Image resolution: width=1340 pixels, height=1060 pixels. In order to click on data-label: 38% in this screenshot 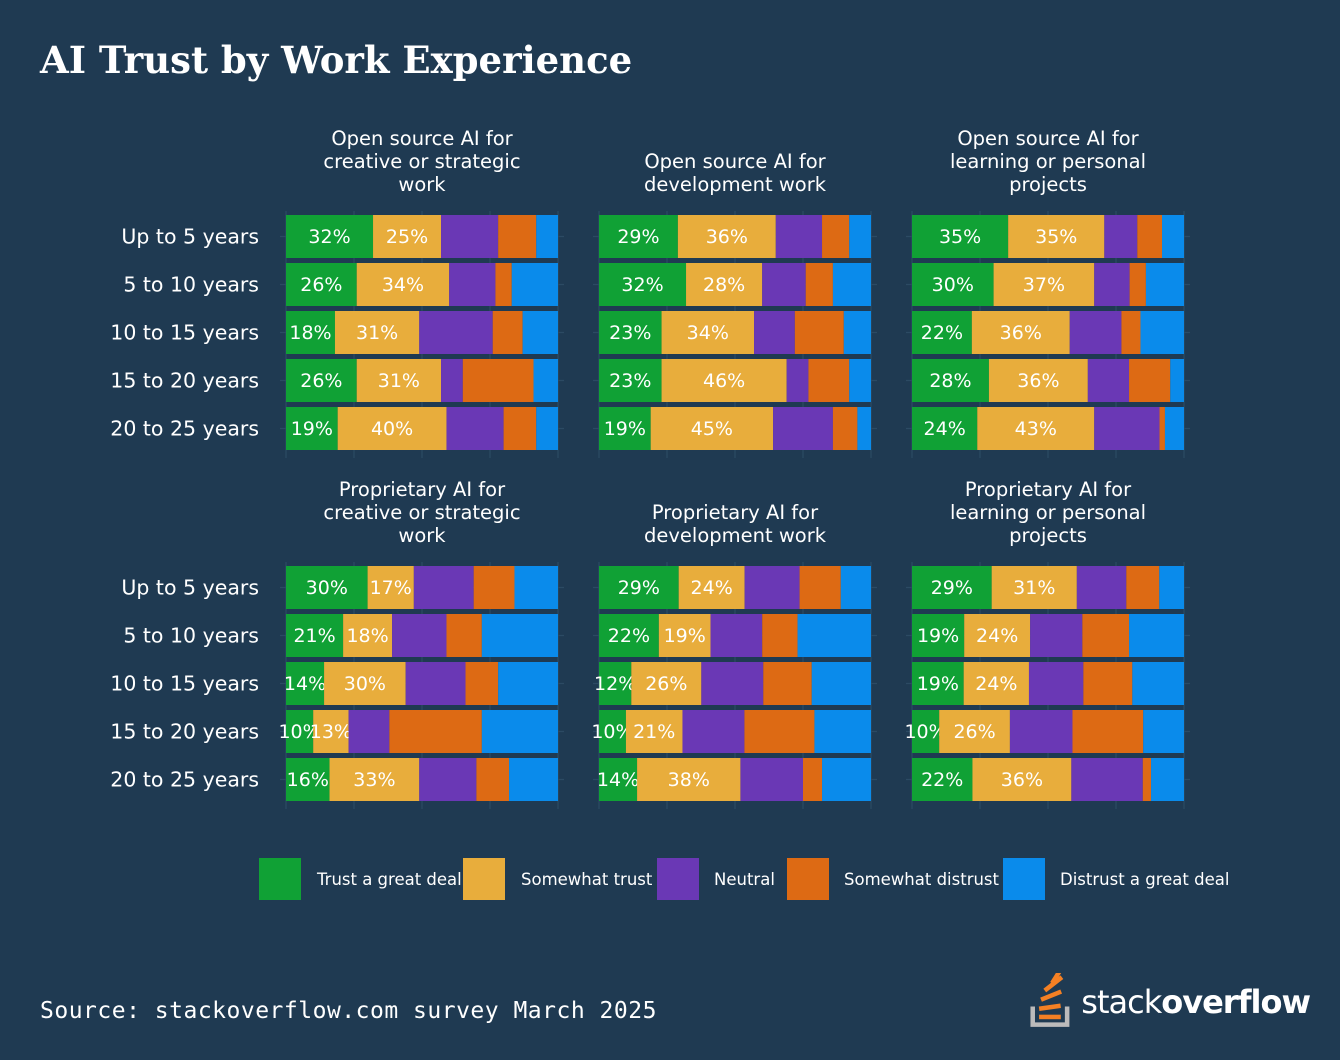, I will do `click(689, 780)`.